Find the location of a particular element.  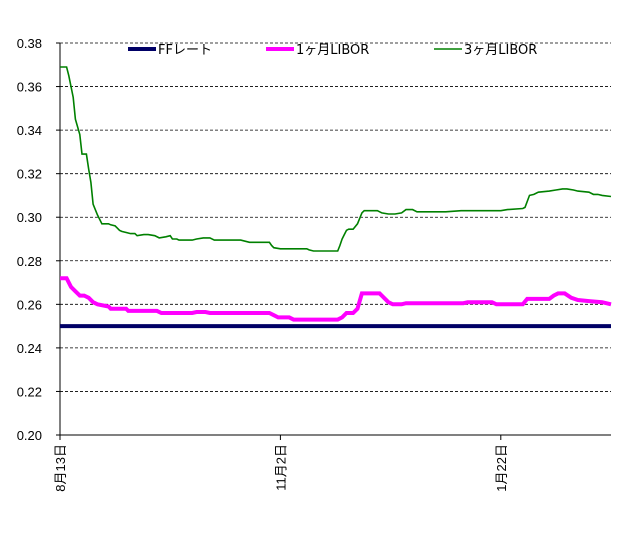

y-tick-label: 0.34 is located at coordinates (29, 130).